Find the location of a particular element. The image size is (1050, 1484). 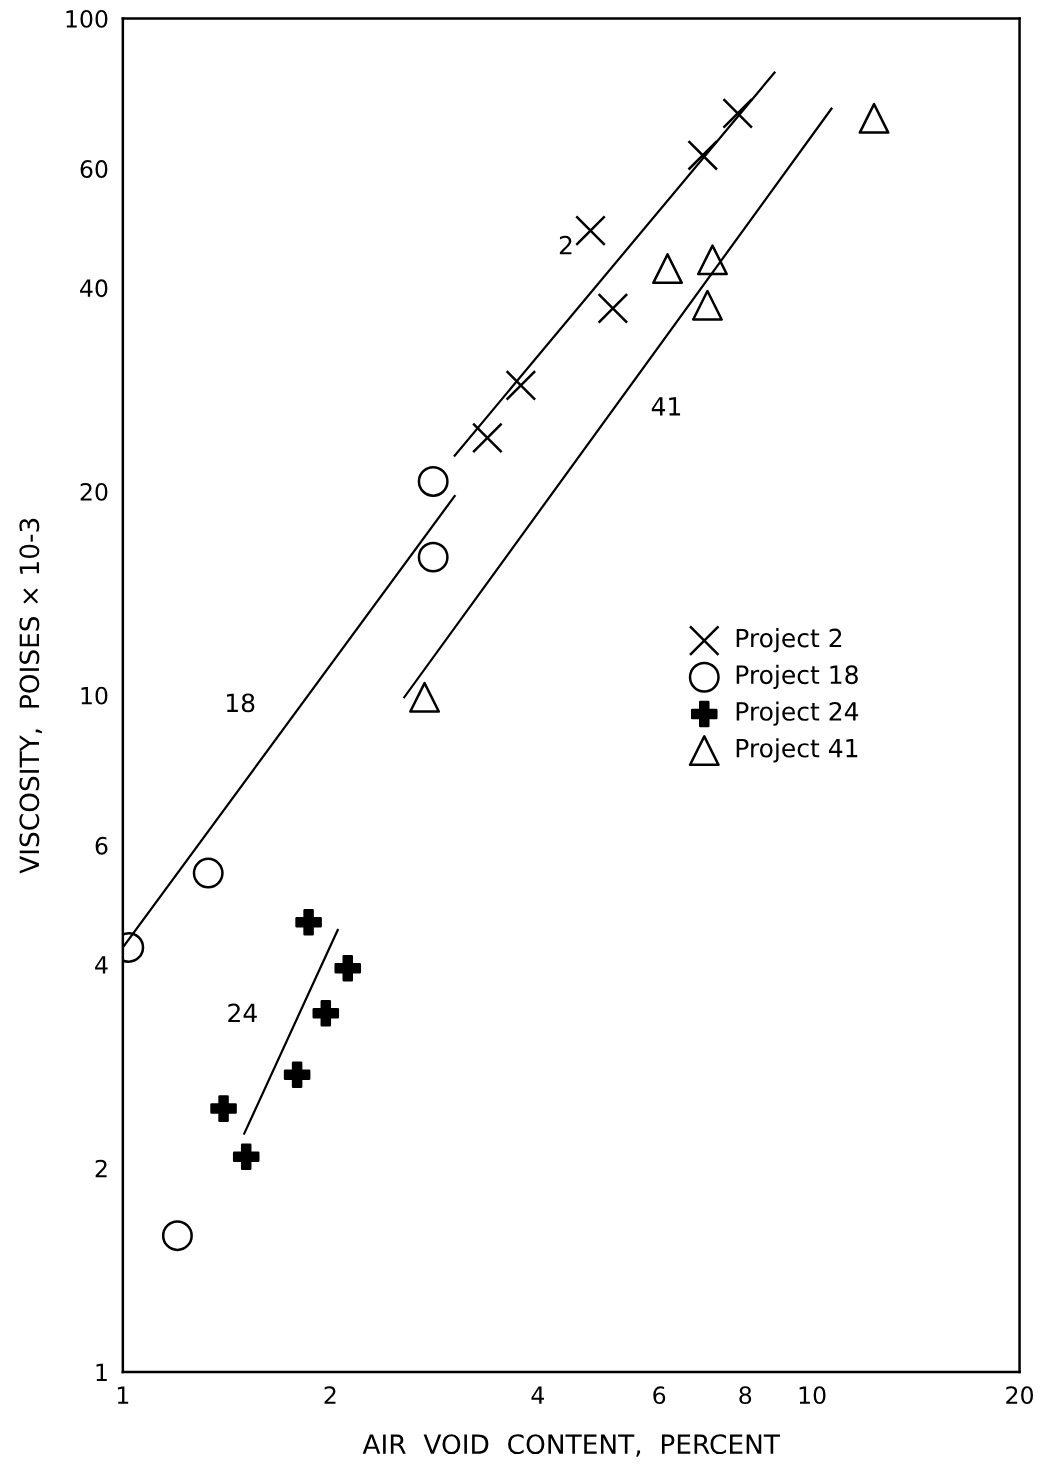

x-tick-label: 6 is located at coordinates (659, 1395).